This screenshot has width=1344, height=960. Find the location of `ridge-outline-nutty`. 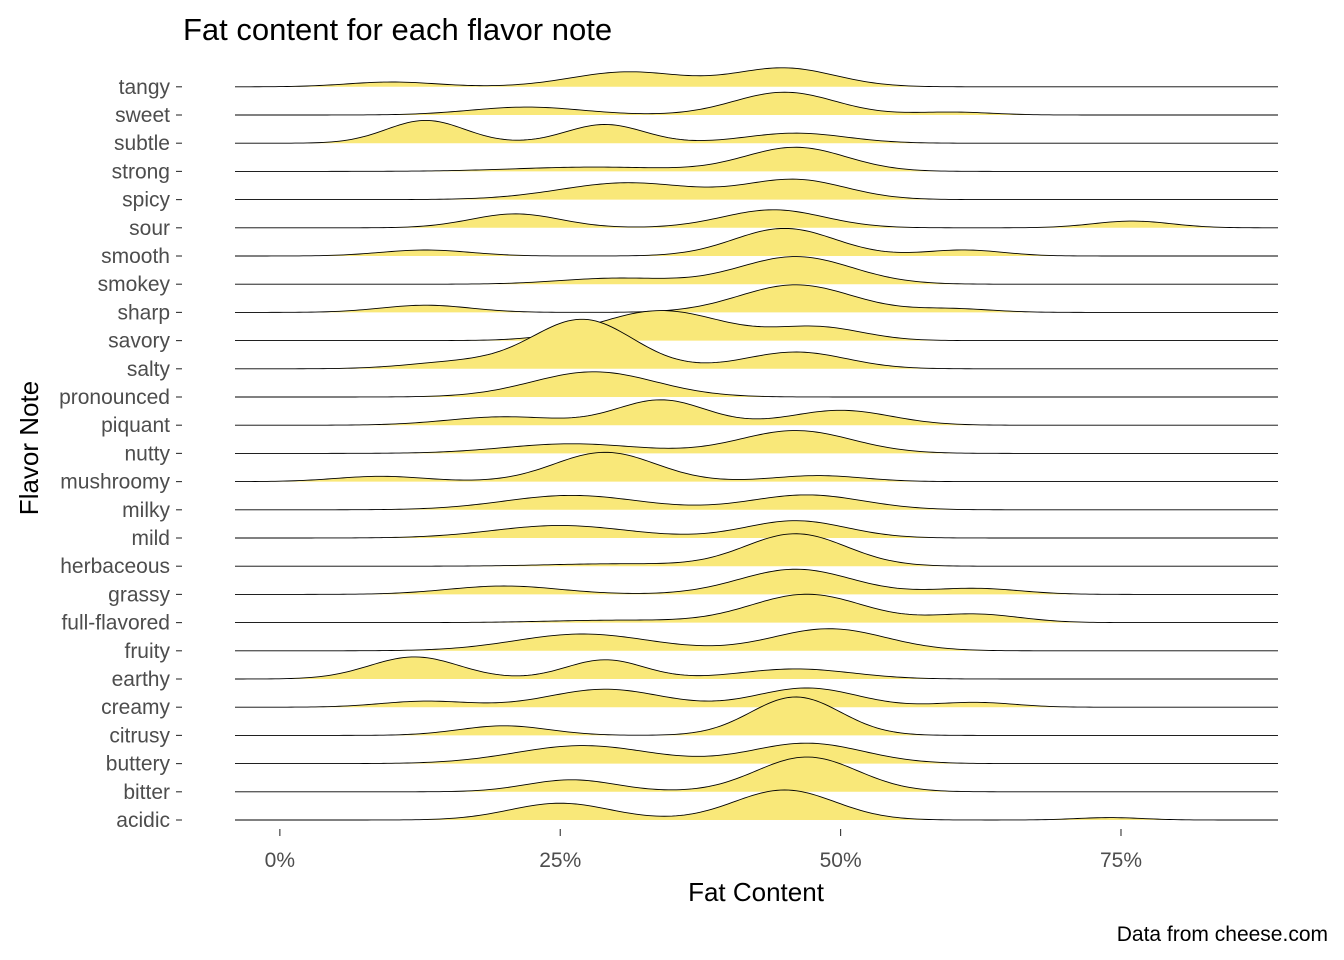

ridge-outline-nutty is located at coordinates (756, 442).